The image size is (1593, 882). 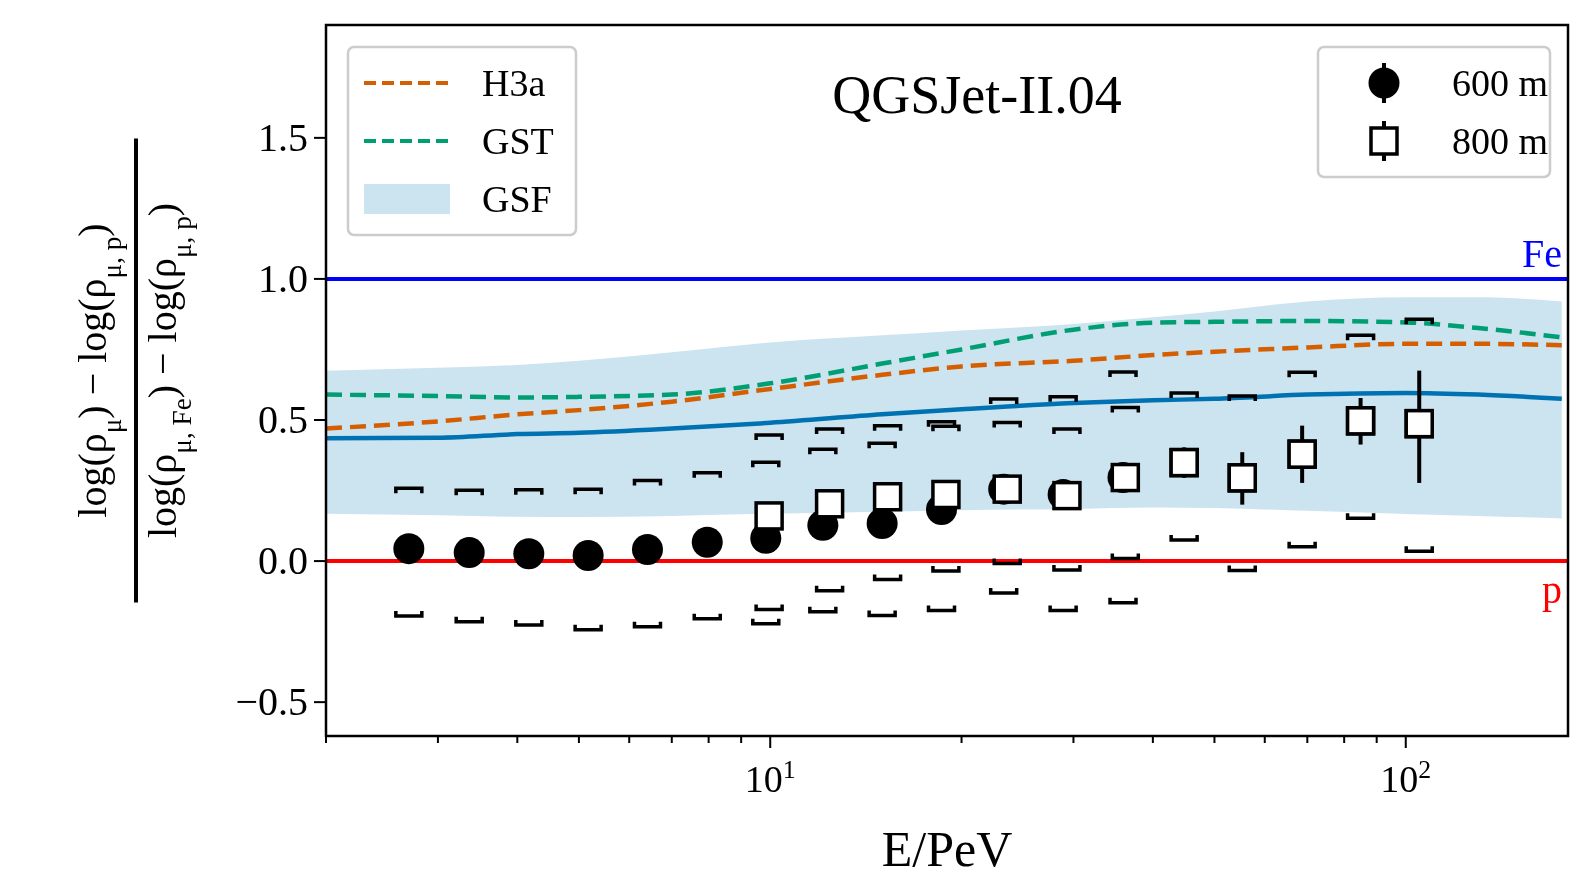 I want to click on y-tick-label: 0.5, so click(x=283, y=419).